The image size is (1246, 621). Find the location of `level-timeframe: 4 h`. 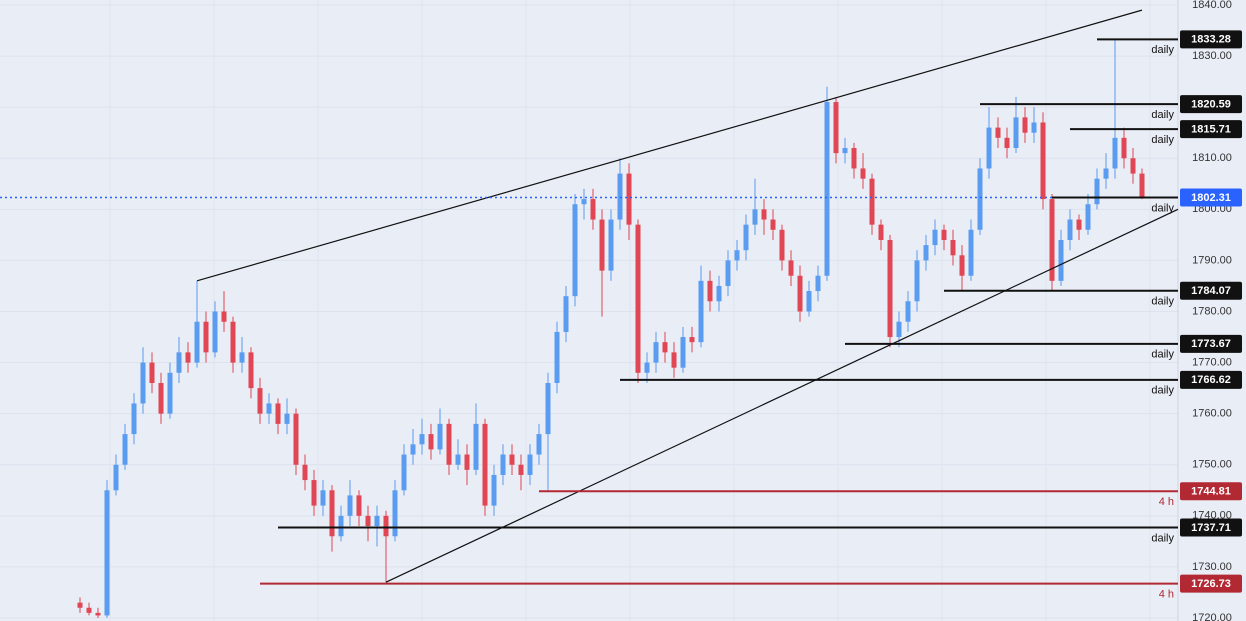

level-timeframe: 4 h is located at coordinates (1166, 502).